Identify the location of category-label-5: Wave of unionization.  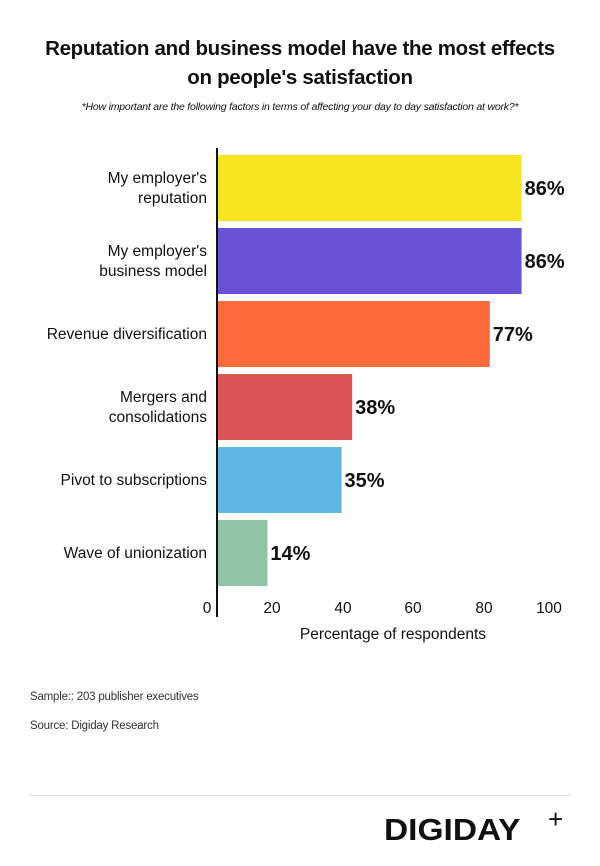
(135, 553).